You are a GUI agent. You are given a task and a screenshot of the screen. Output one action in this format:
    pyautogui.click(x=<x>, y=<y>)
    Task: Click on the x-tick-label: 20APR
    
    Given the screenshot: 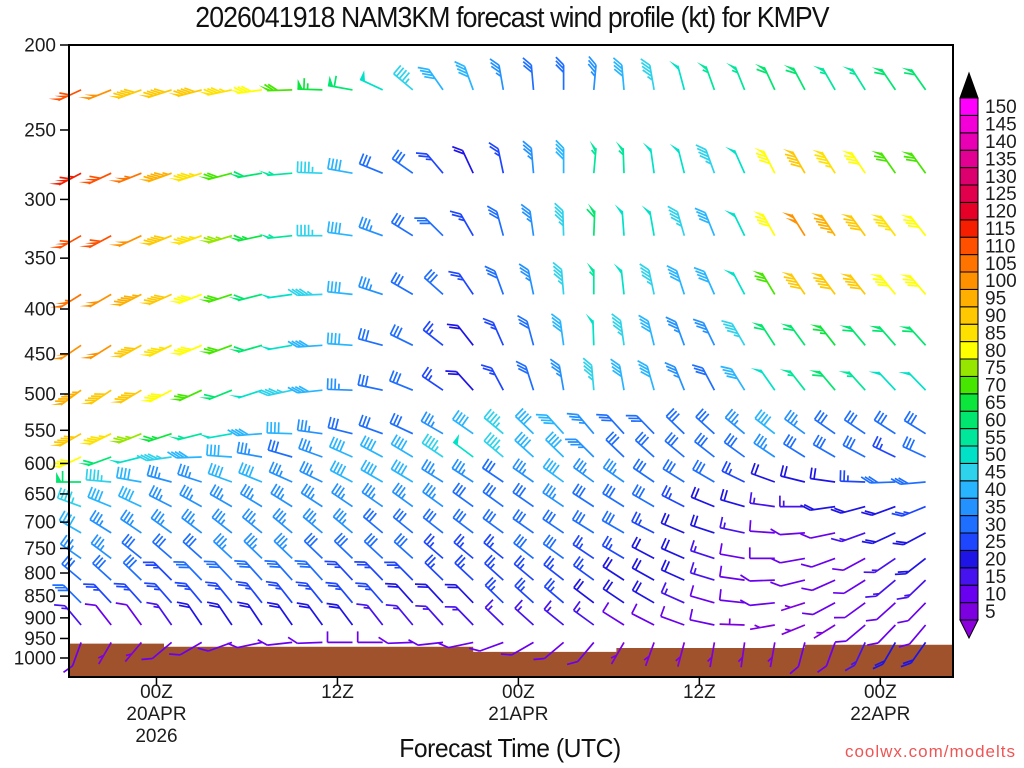 What is the action you would take?
    pyautogui.click(x=156, y=714)
    